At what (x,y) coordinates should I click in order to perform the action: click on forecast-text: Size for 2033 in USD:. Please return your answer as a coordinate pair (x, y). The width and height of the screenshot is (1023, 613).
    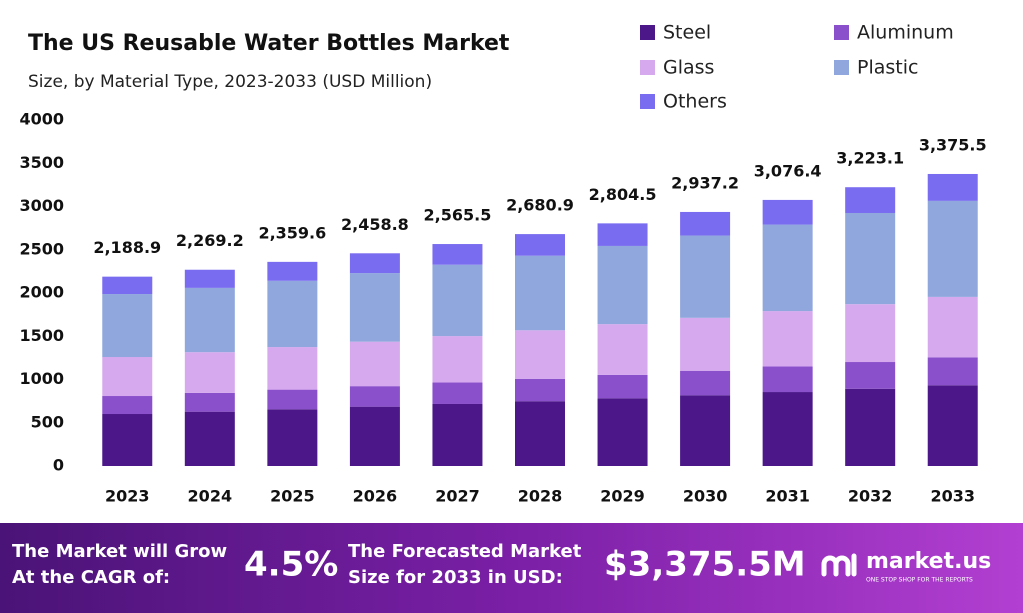
    Looking at the image, I should click on (455, 577).